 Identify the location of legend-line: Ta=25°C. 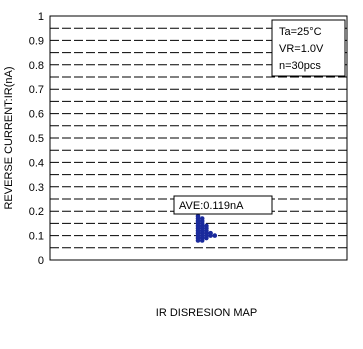
(300, 32).